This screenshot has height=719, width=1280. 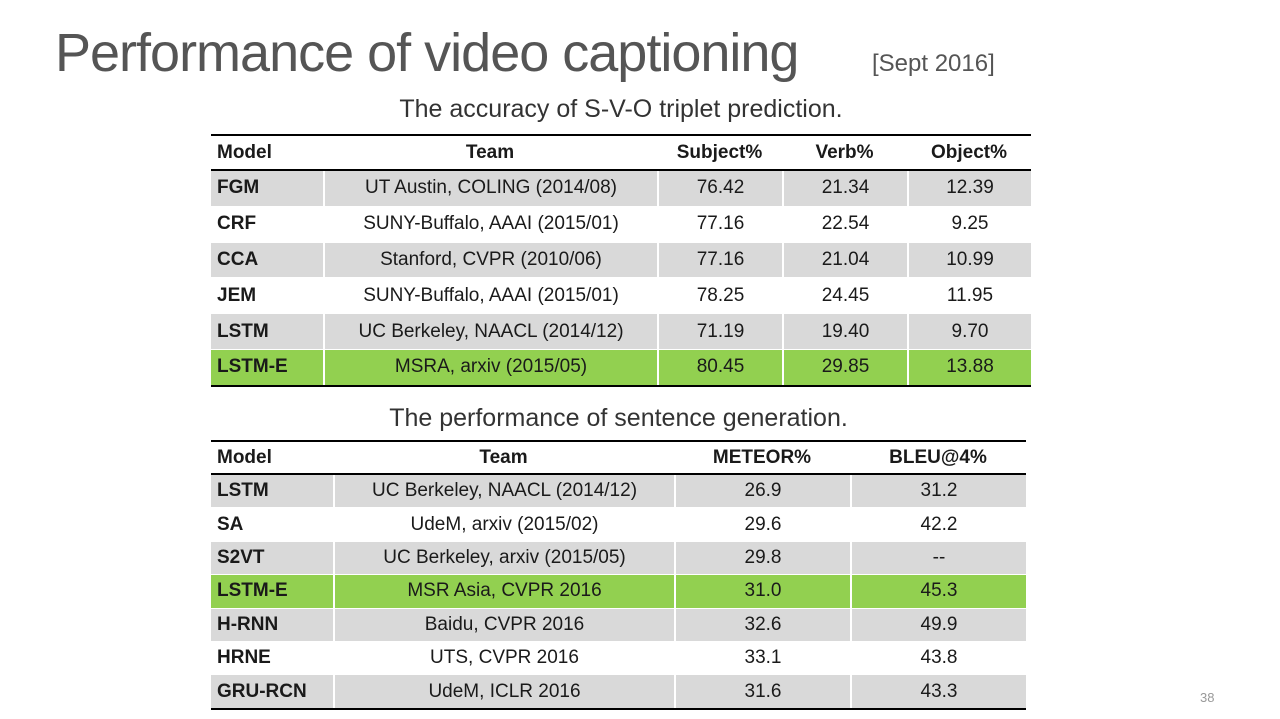 I want to click on data-cell: 71.19, so click(x=719, y=331).